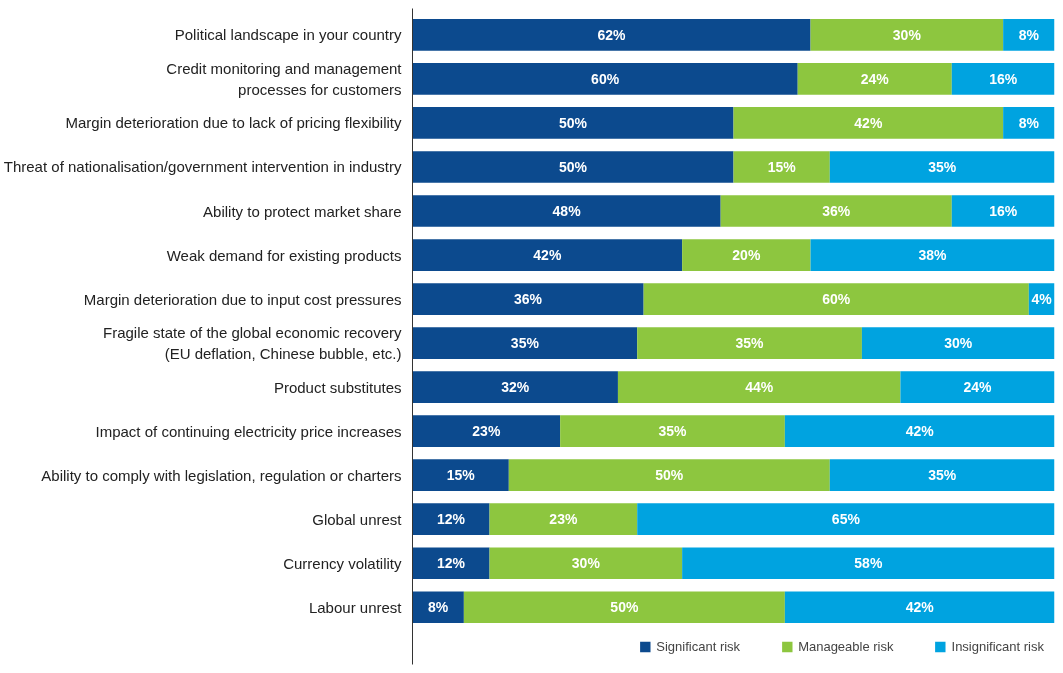  What do you see at coordinates (284, 79) in the screenshot?
I see `y-tick-label: Credit monitoring and management processes for customers` at bounding box center [284, 79].